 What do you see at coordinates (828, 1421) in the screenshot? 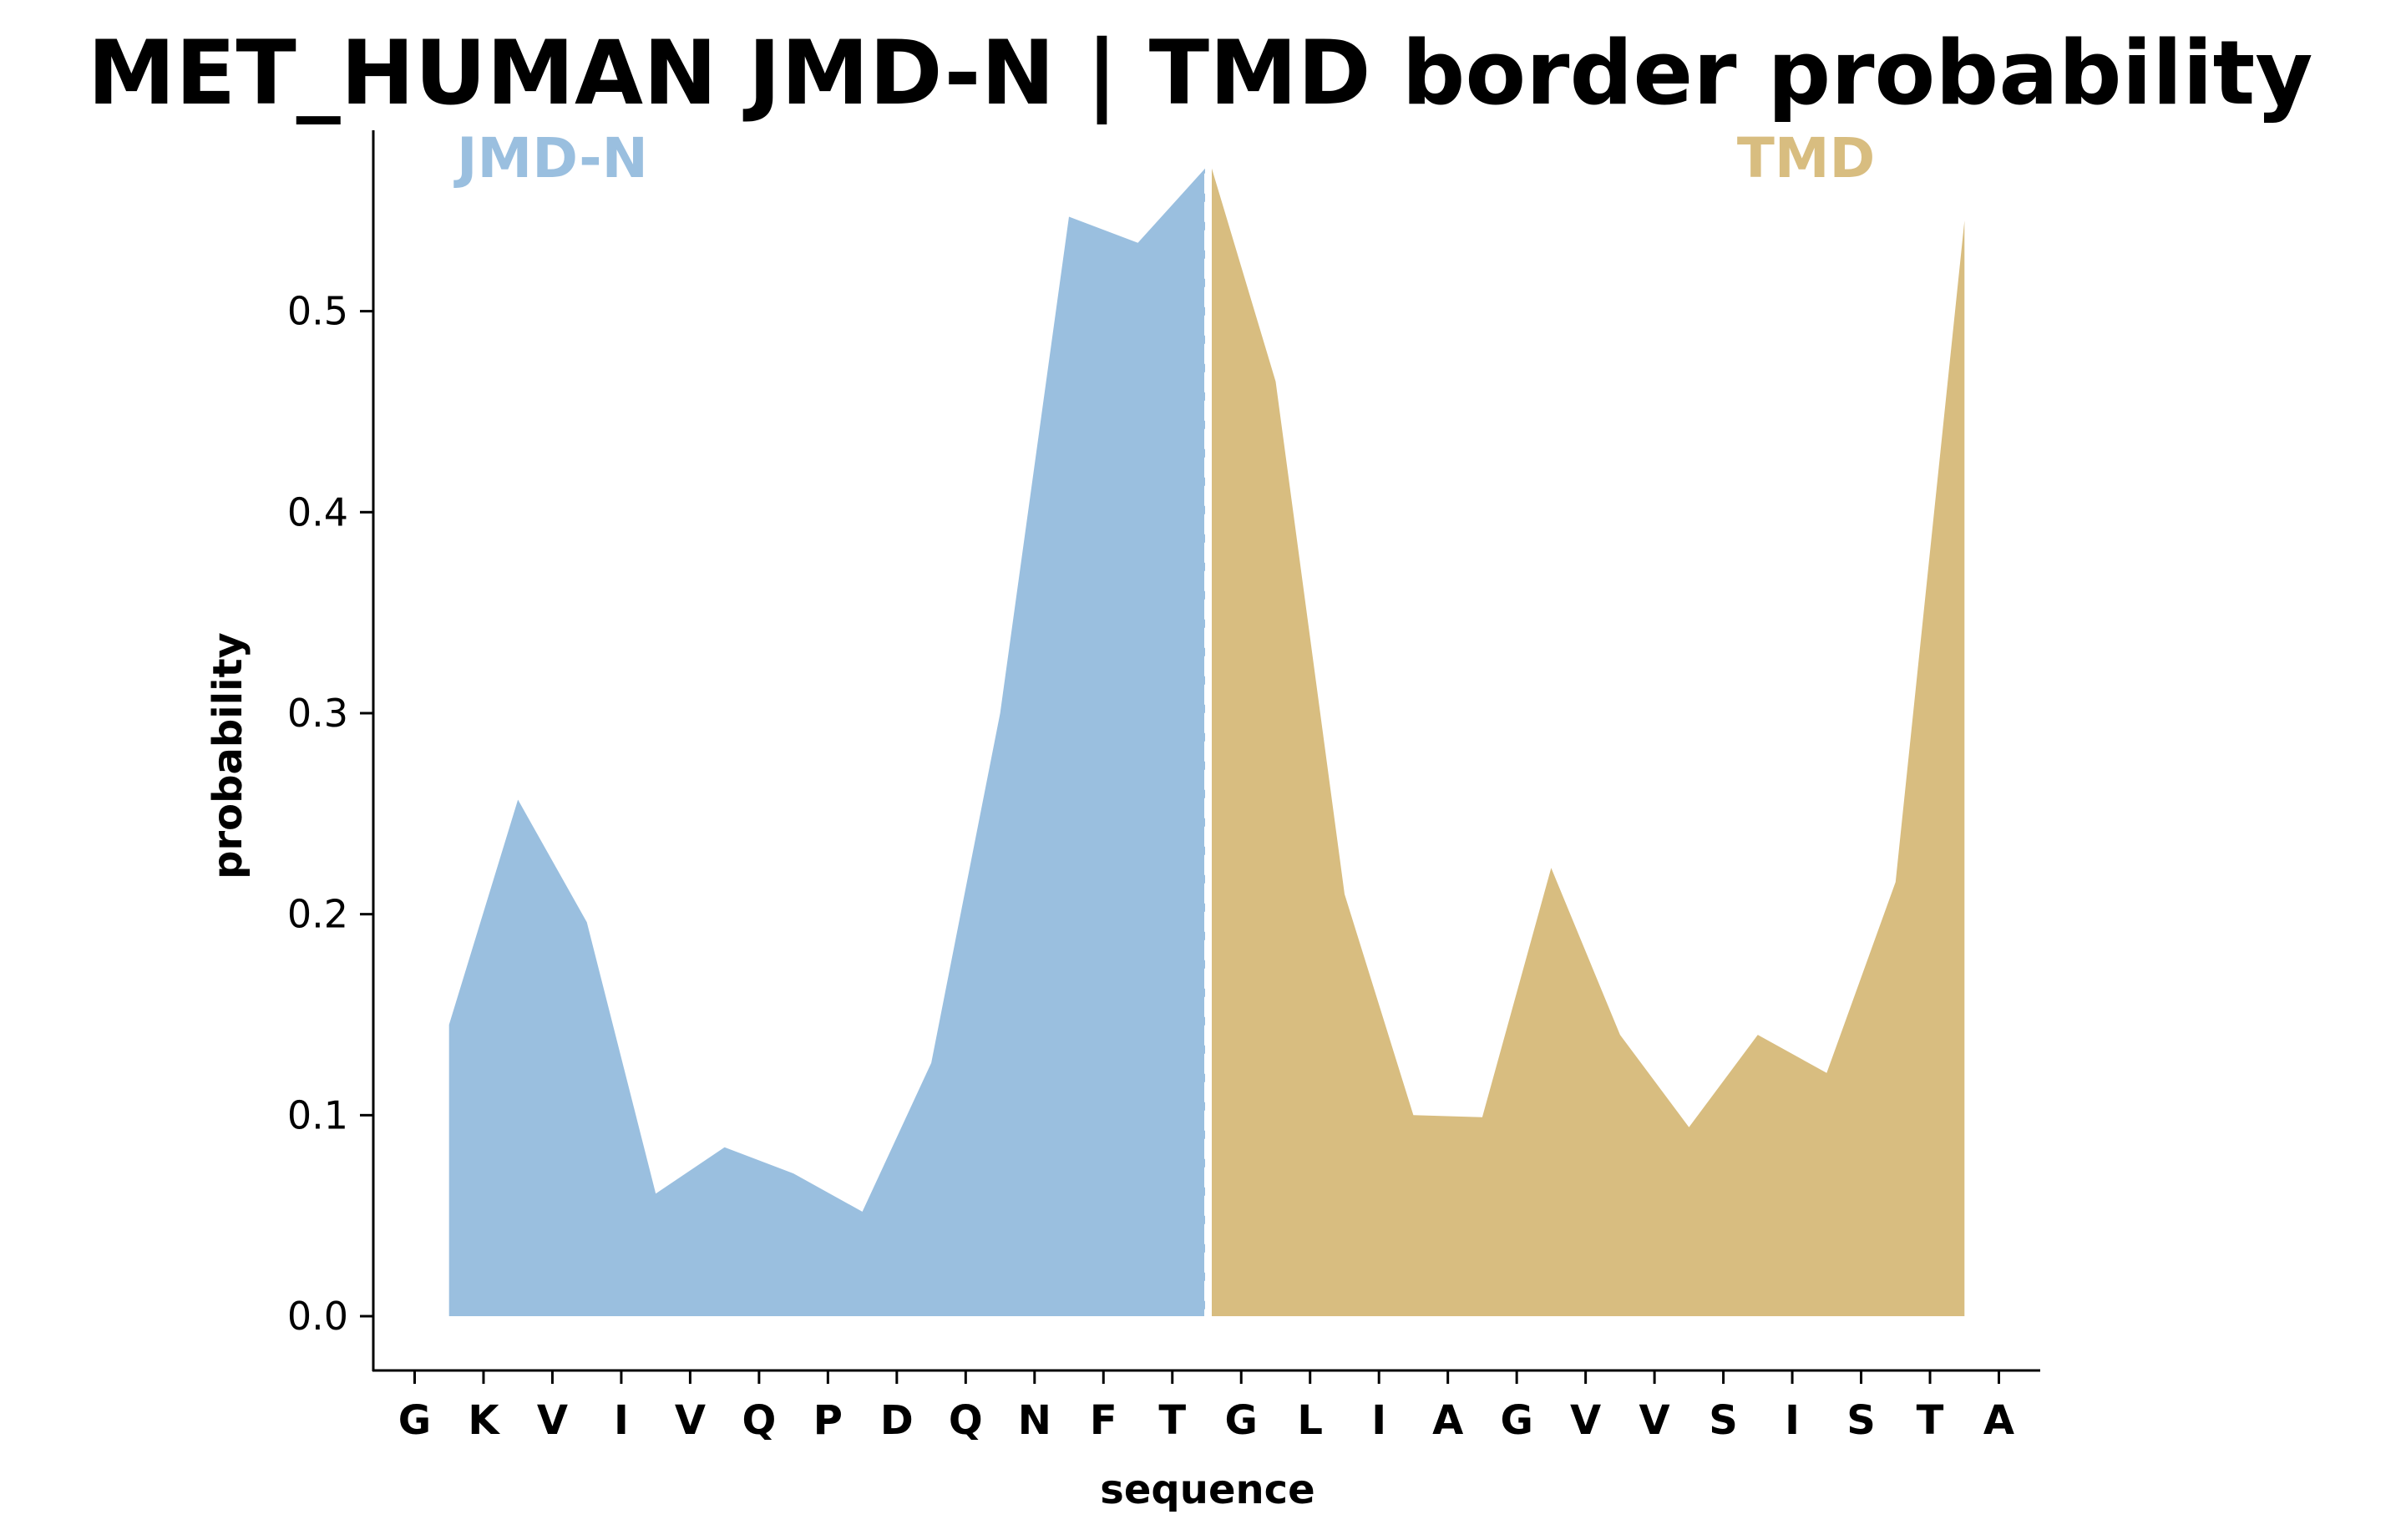
I see `x-tick-label: P` at bounding box center [828, 1421].